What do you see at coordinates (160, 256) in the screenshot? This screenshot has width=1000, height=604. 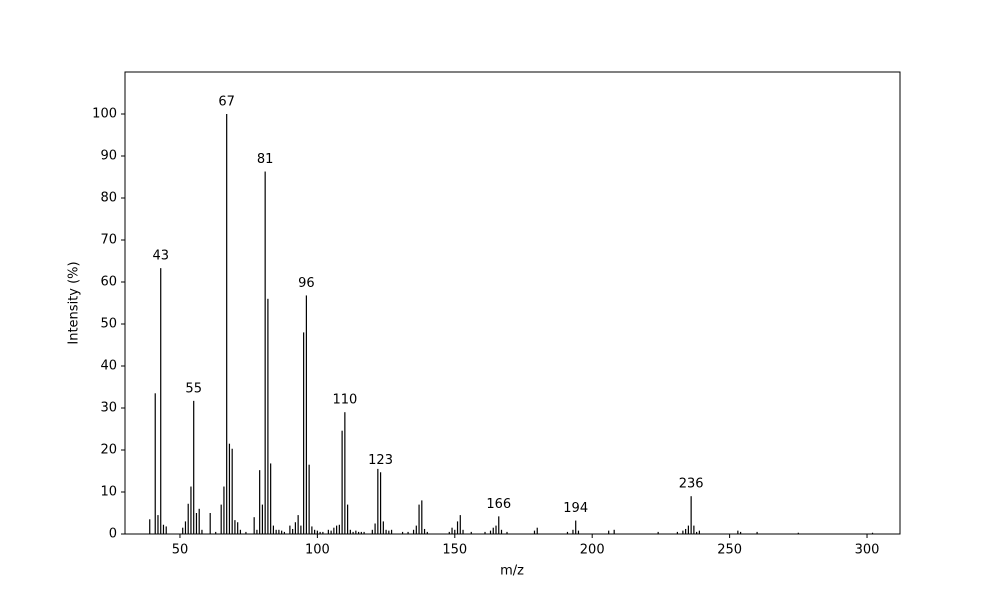 I see `peak-label: 43` at bounding box center [160, 256].